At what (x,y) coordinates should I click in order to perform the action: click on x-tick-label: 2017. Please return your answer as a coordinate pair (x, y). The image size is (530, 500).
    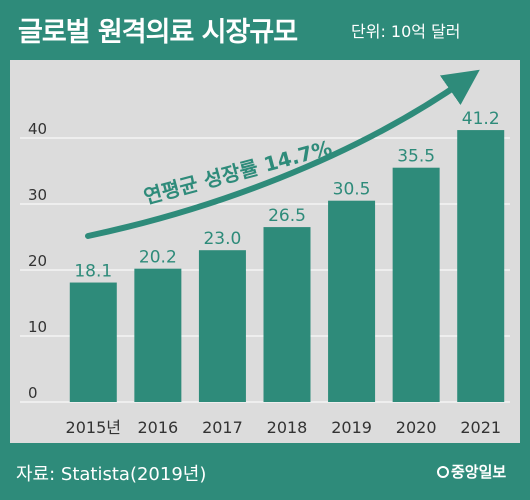
    Looking at the image, I should click on (222, 427).